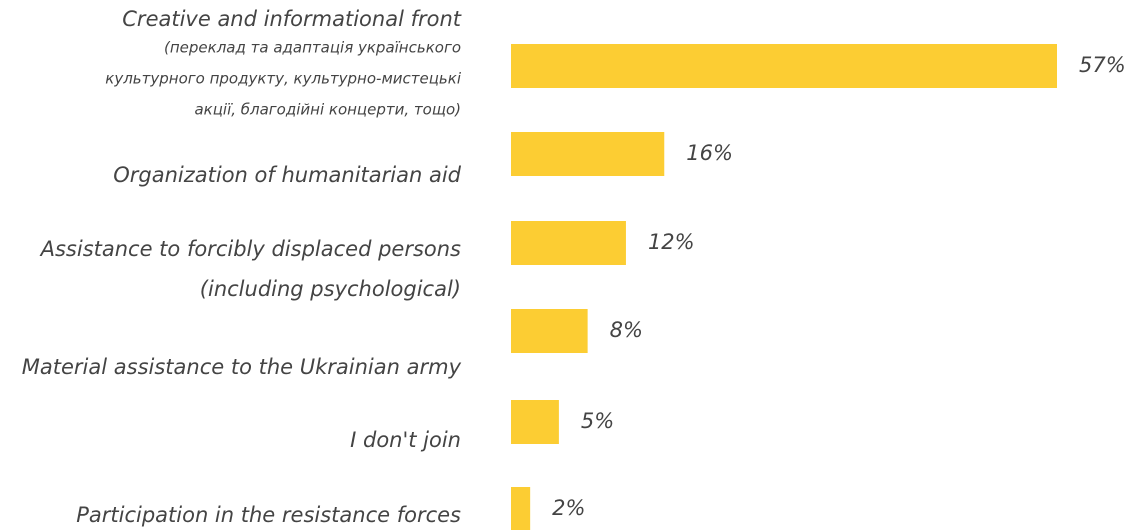 The width and height of the screenshot is (1126, 530). Describe the element at coordinates (250, 249) in the screenshot. I see `category-label-2-line-0: Assistance to forcibly displaced persons` at that location.